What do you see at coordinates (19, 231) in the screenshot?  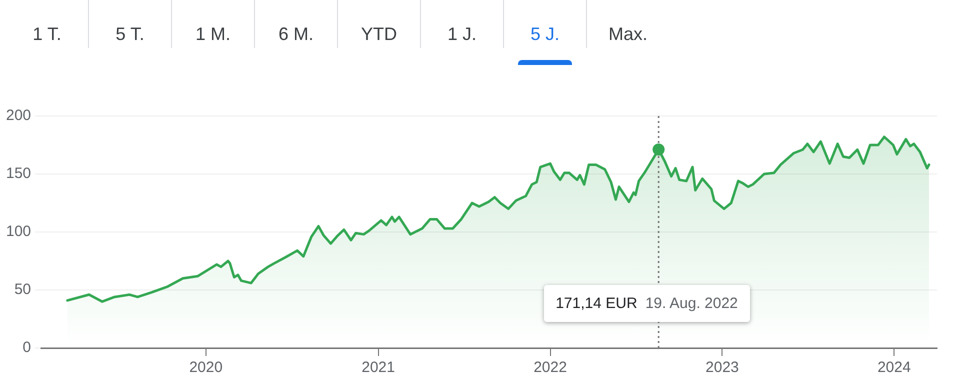 I see `y-tick-label: 100` at bounding box center [19, 231].